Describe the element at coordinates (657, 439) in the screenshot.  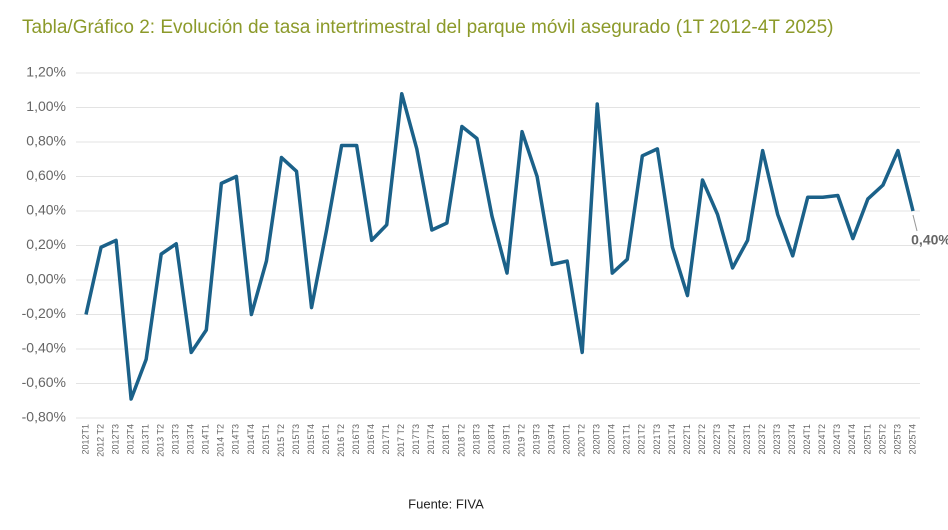
I see `x-tick-label: 2021T3` at that location.